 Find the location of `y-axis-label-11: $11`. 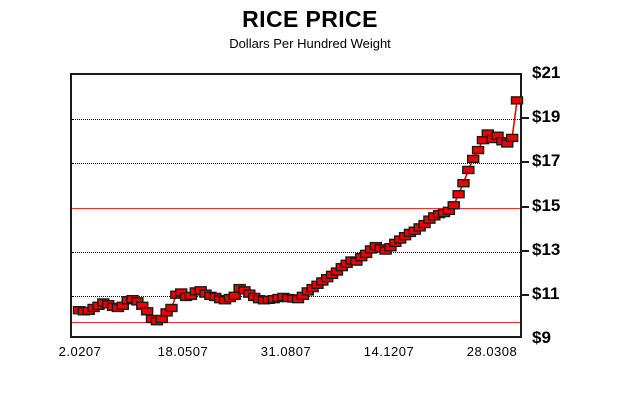

y-axis-label-11: $11 is located at coordinates (546, 293).